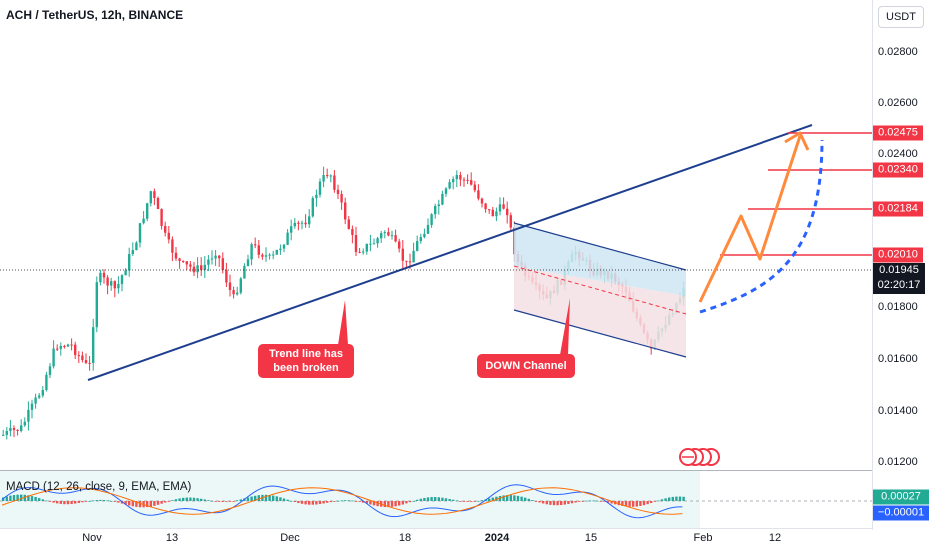 The image size is (932, 551). Describe the element at coordinates (526, 366) in the screenshot. I see `down-channel-callout: DOWN Channel` at that location.